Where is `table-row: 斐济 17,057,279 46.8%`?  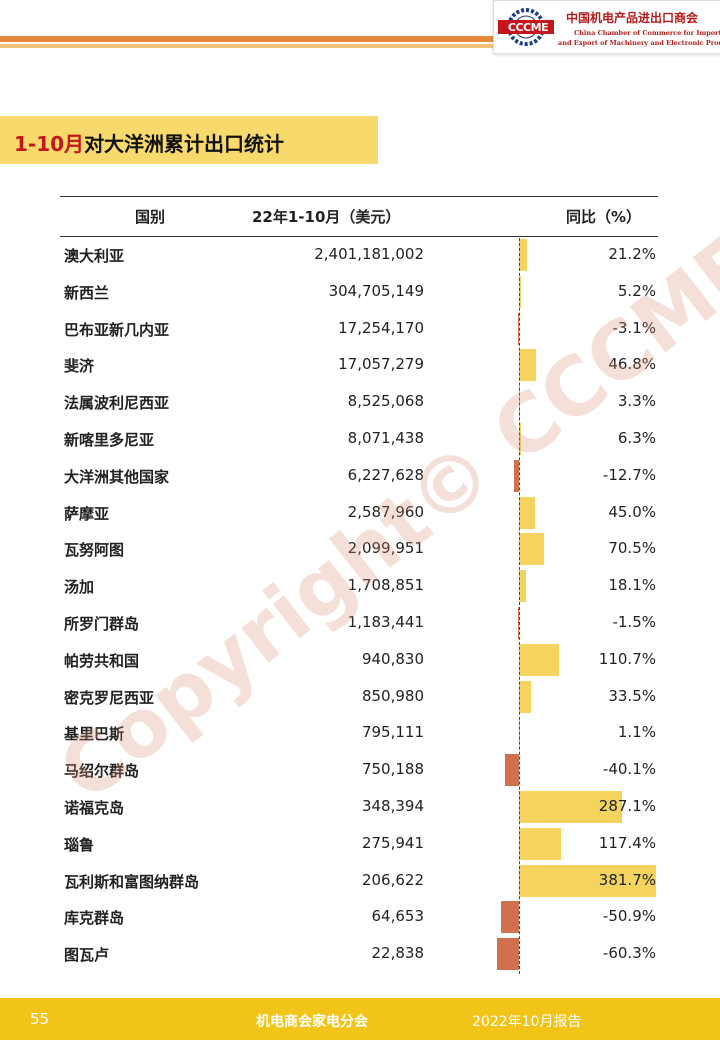 table-row: 斐济 17,057,279 46.8% is located at coordinates (359, 365).